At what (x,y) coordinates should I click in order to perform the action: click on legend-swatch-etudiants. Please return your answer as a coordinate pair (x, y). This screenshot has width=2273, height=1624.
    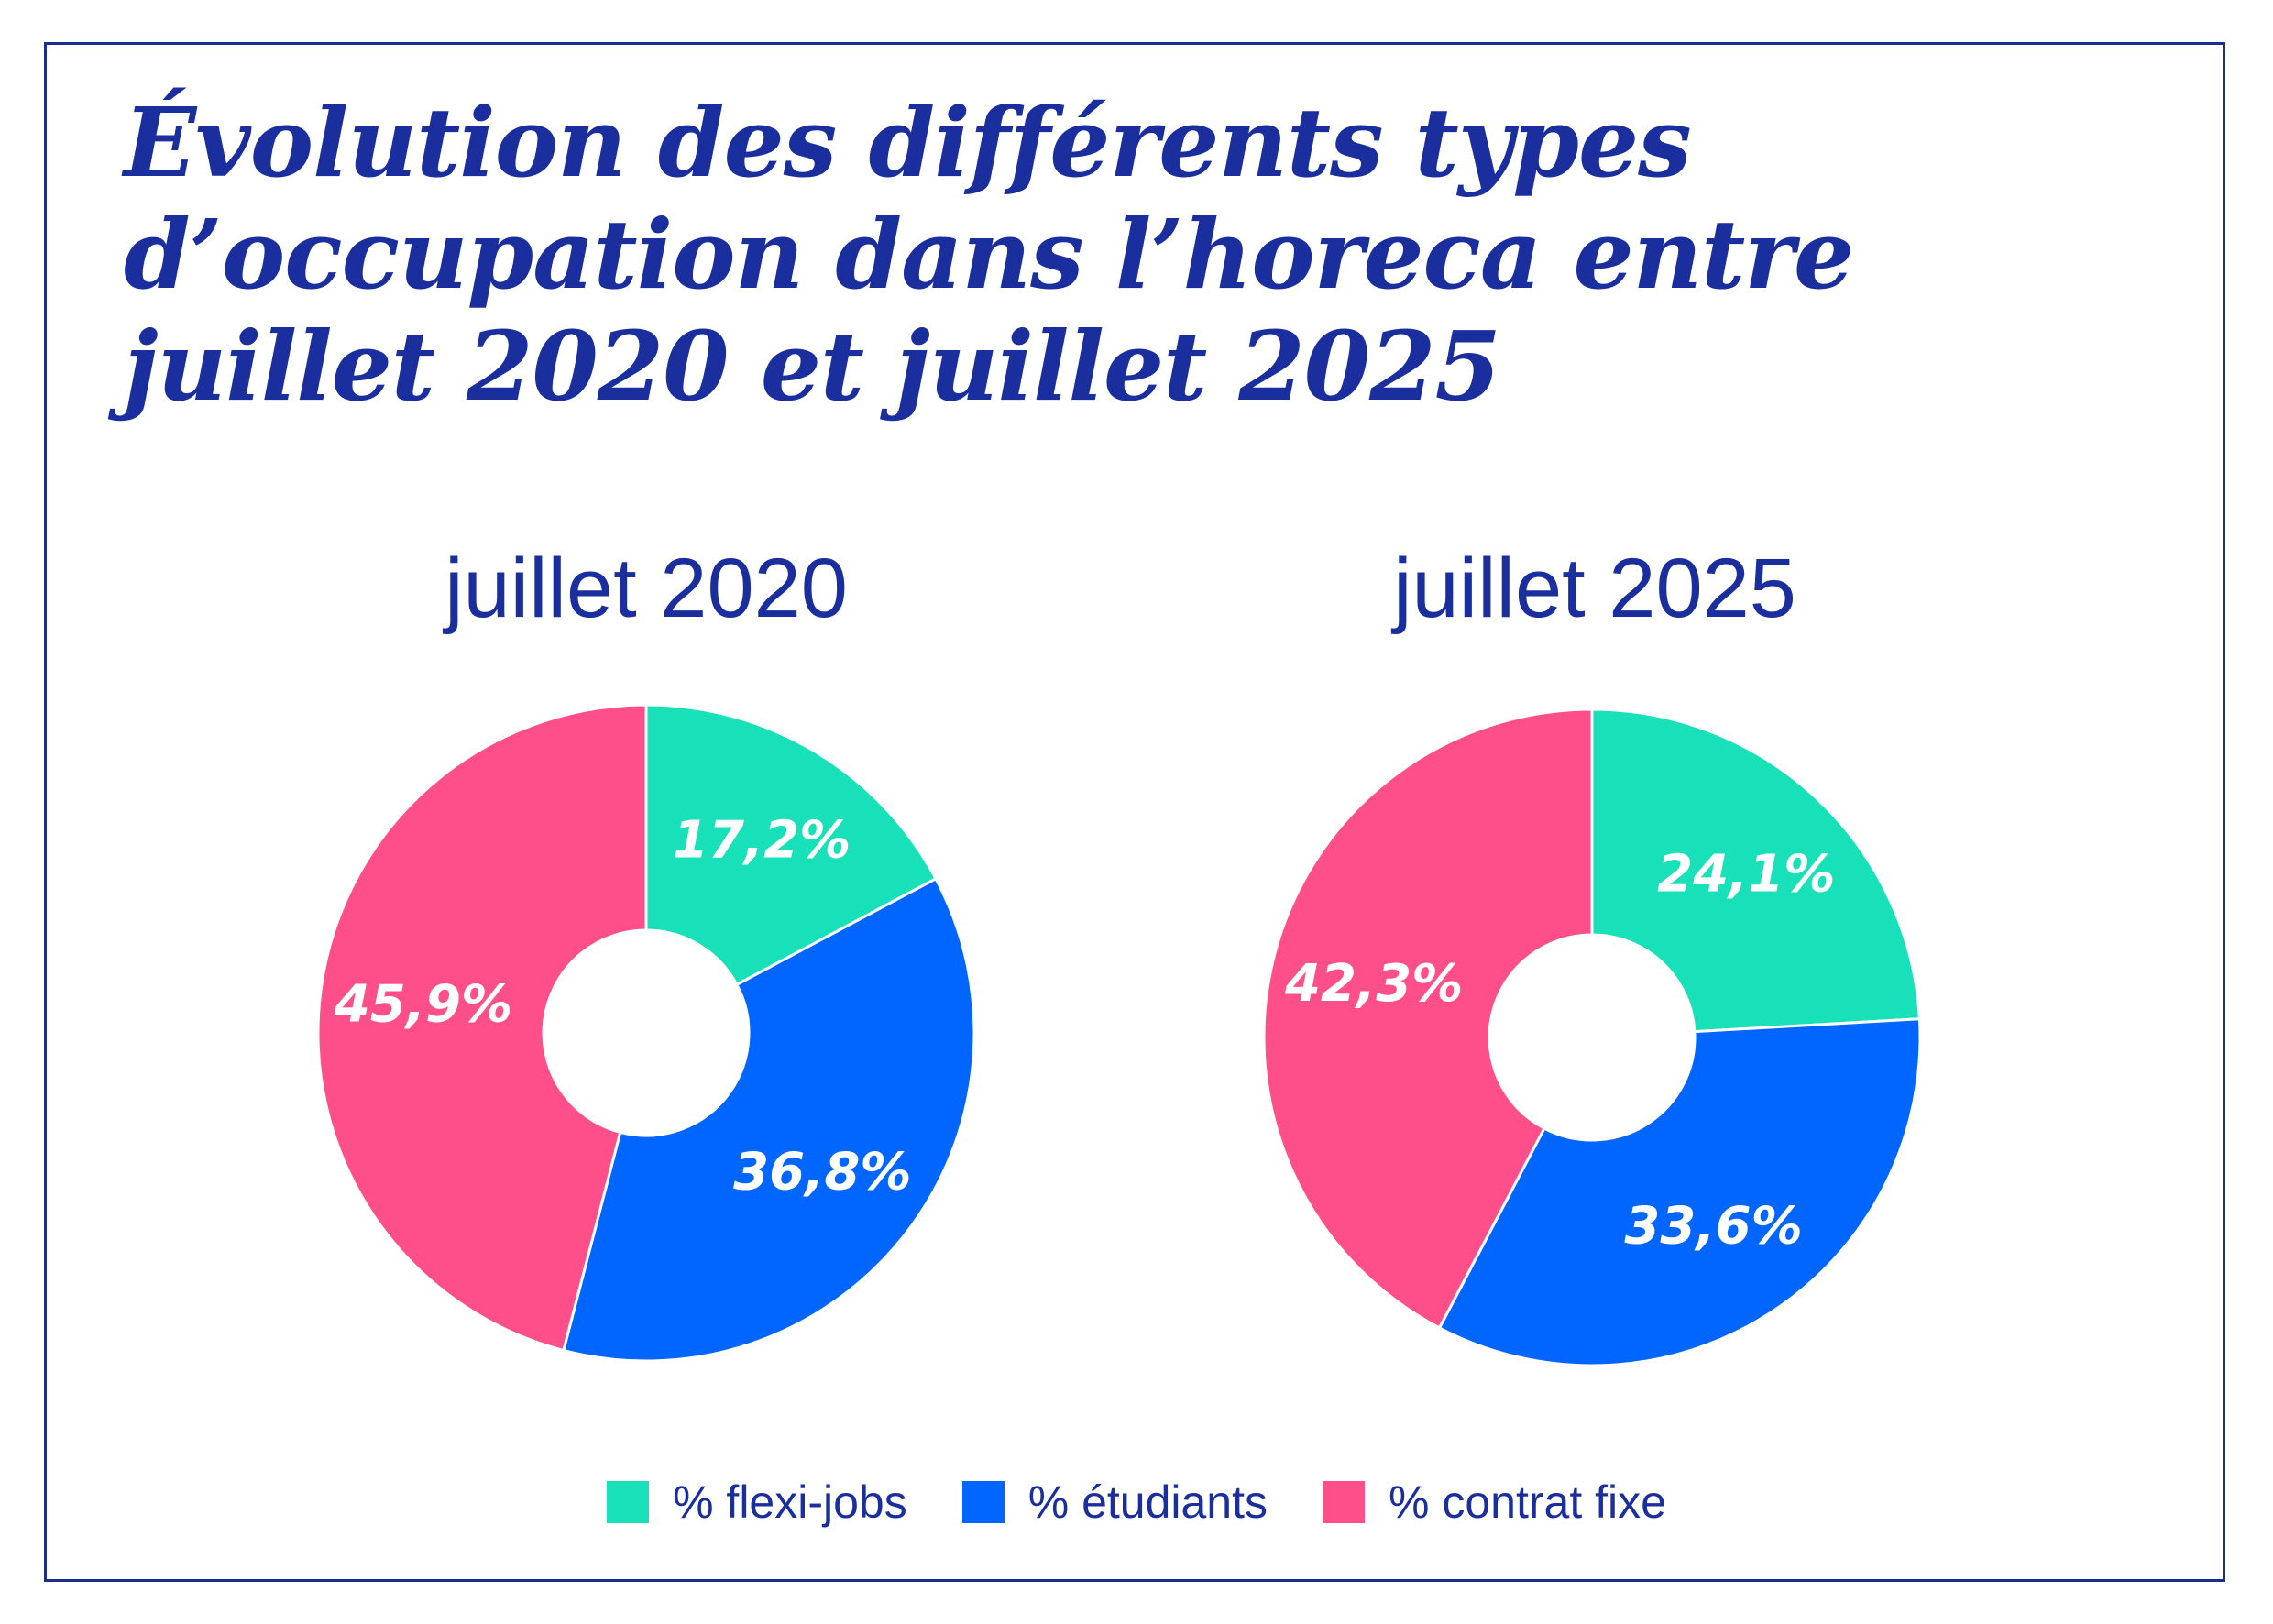
    Looking at the image, I should click on (983, 1502).